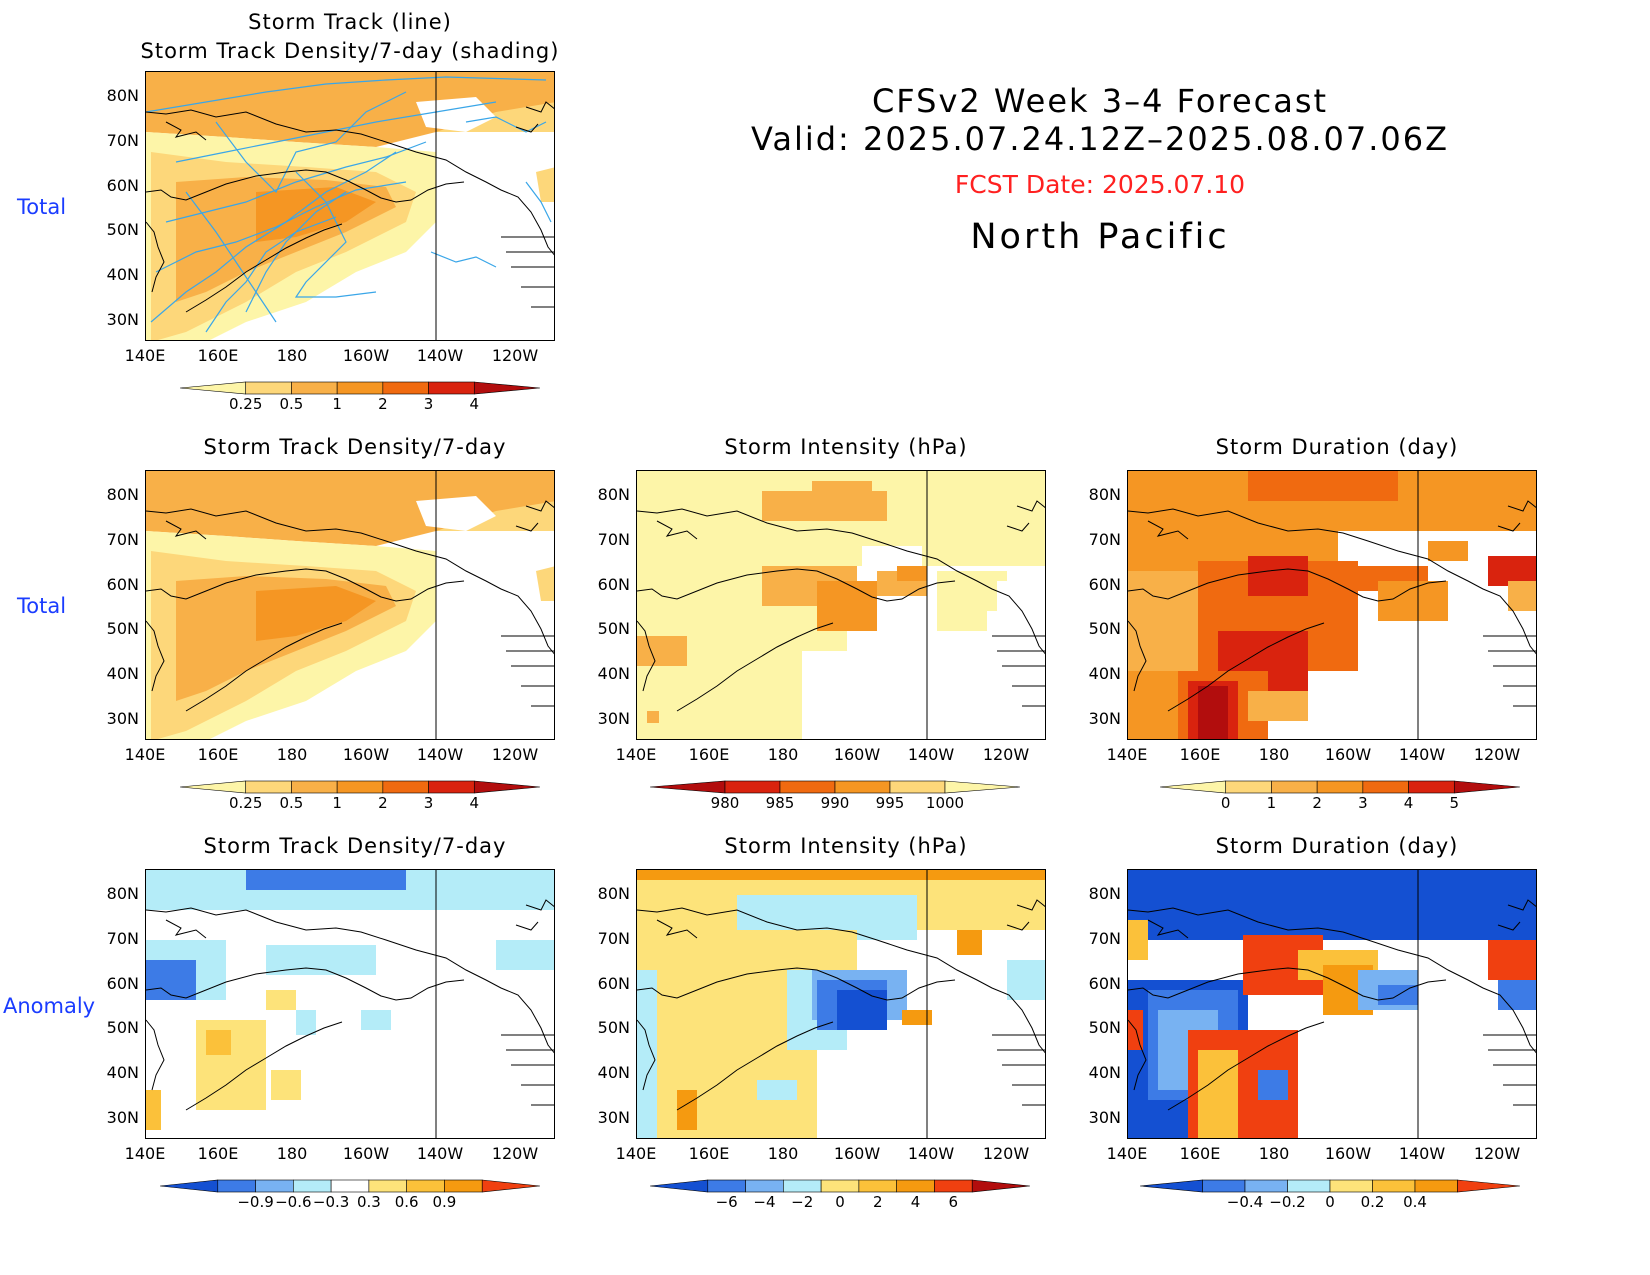 The image size is (1650, 1275). I want to click on colorbar-label: 2, so click(383, 803).